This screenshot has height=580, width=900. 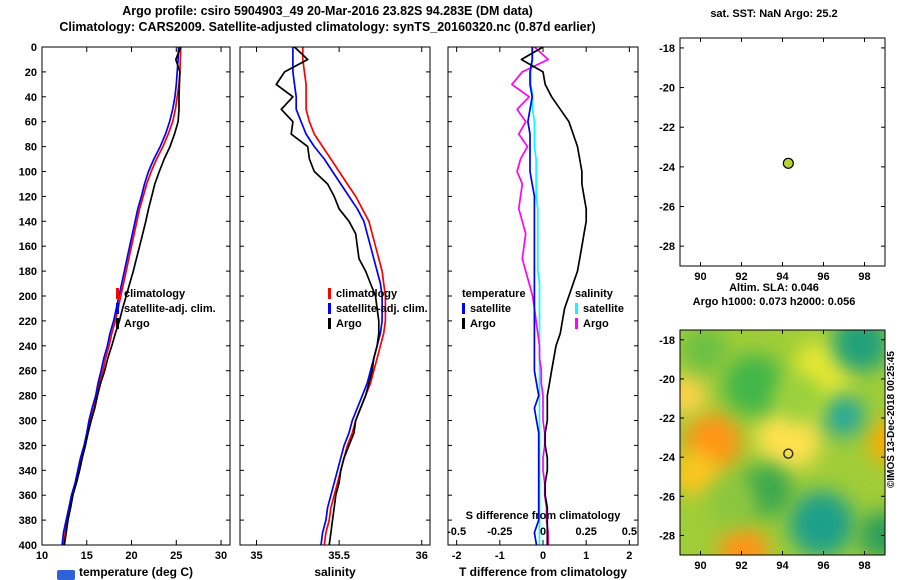 What do you see at coordinates (774, 302) in the screenshot?
I see `argo-heights-caption: Argo h1000: 0.073 h2000: 0.056` at bounding box center [774, 302].